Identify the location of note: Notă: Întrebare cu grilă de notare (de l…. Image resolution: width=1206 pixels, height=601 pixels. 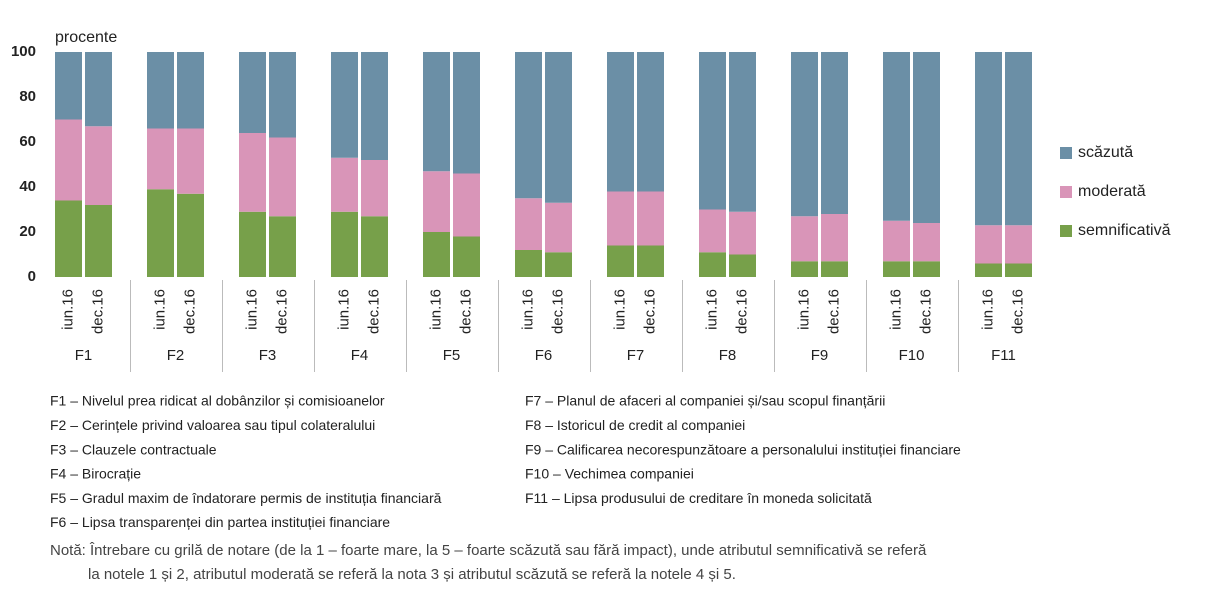
(488, 550).